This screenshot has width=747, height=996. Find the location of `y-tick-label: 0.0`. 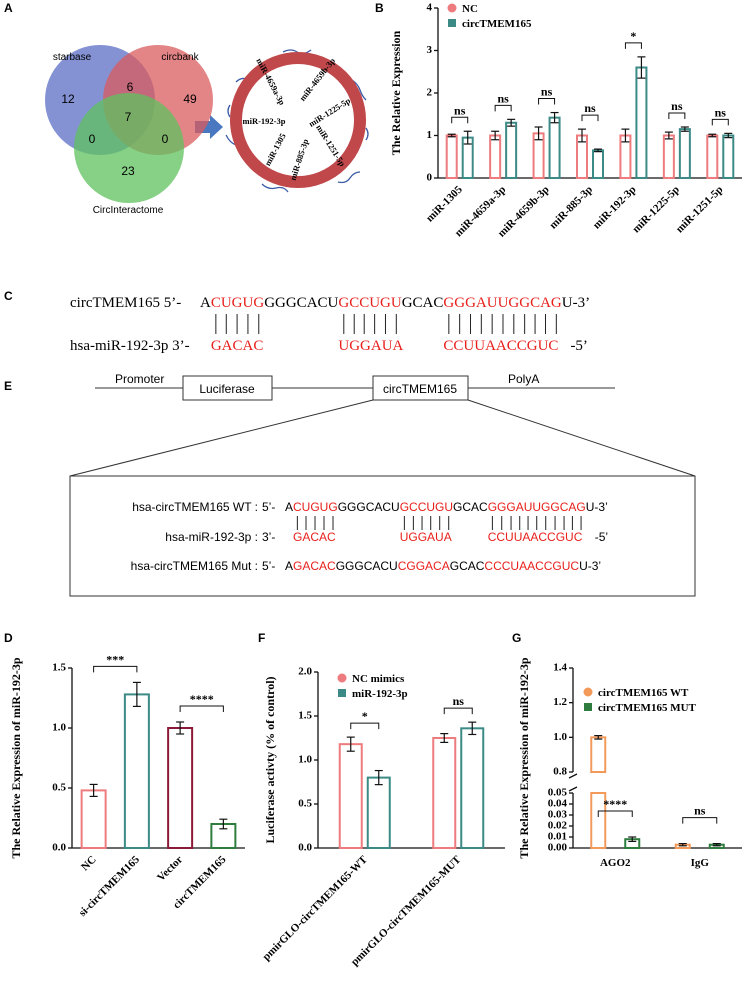

y-tick-label: 0.0 is located at coordinates (59, 848).